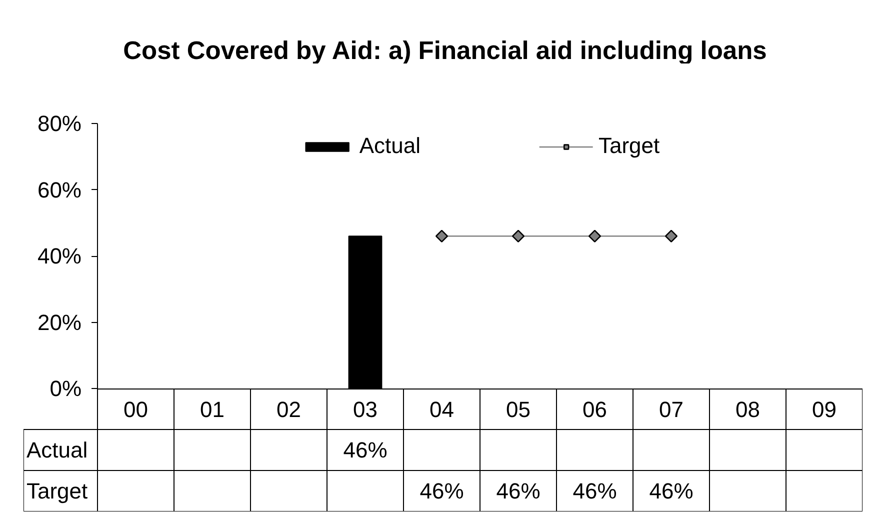 The width and height of the screenshot is (890, 517). Describe the element at coordinates (824, 409) in the screenshot. I see `x-tick-label: 09` at that location.